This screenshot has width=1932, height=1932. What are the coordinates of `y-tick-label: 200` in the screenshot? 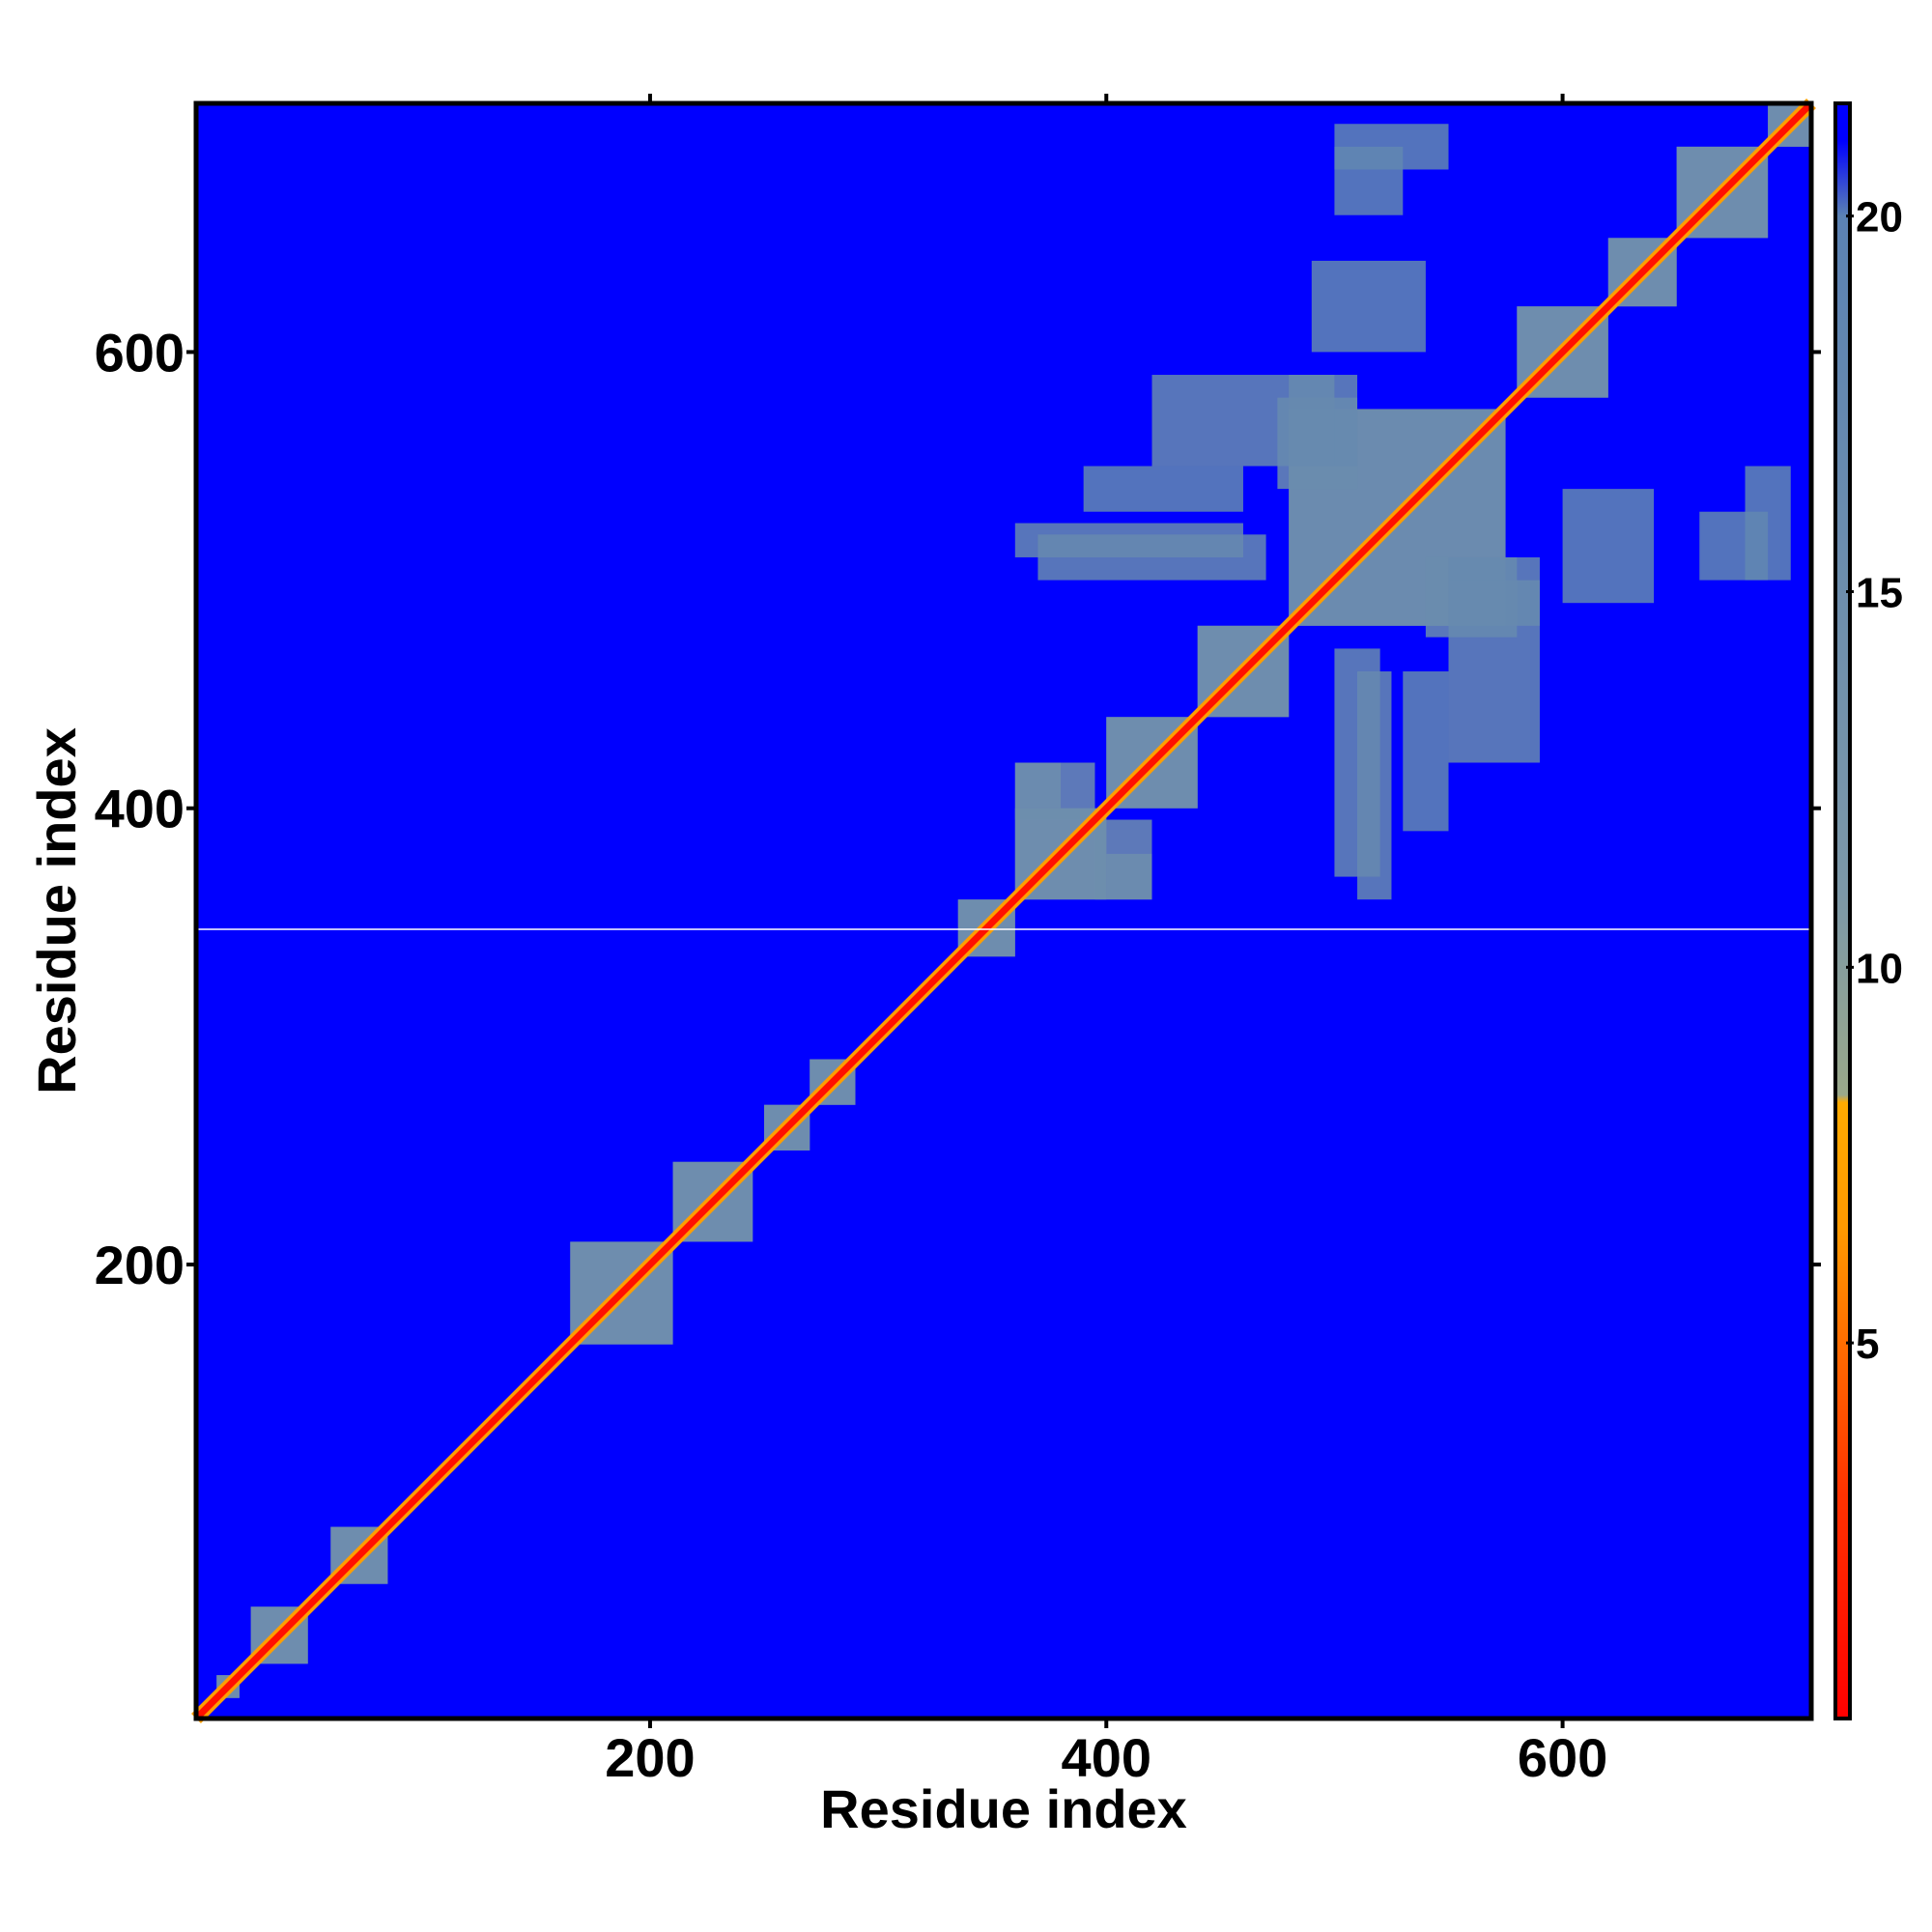 It's located at (140, 1265).